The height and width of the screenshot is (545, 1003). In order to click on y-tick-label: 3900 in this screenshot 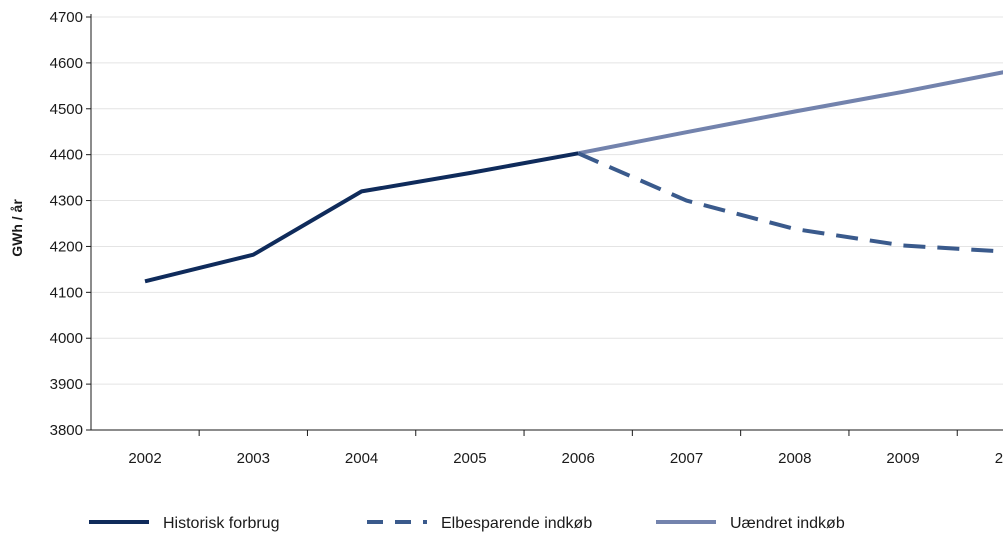, I will do `click(66, 384)`.